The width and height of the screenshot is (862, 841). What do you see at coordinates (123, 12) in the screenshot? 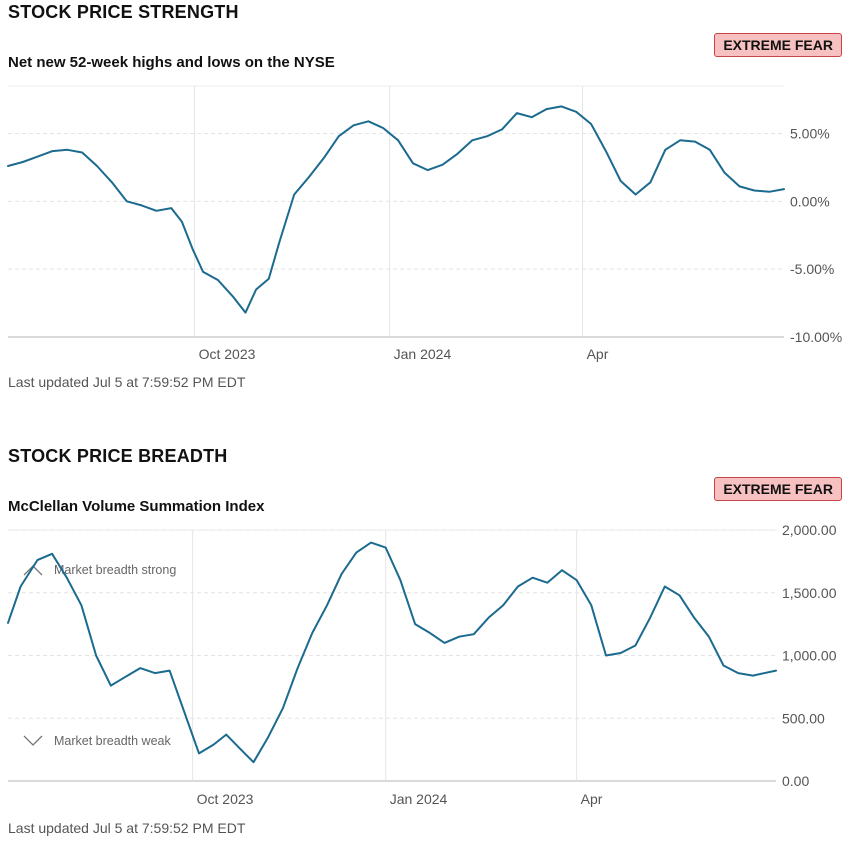
I see `section-title: STOCK PRICE STRENGTH` at bounding box center [123, 12].